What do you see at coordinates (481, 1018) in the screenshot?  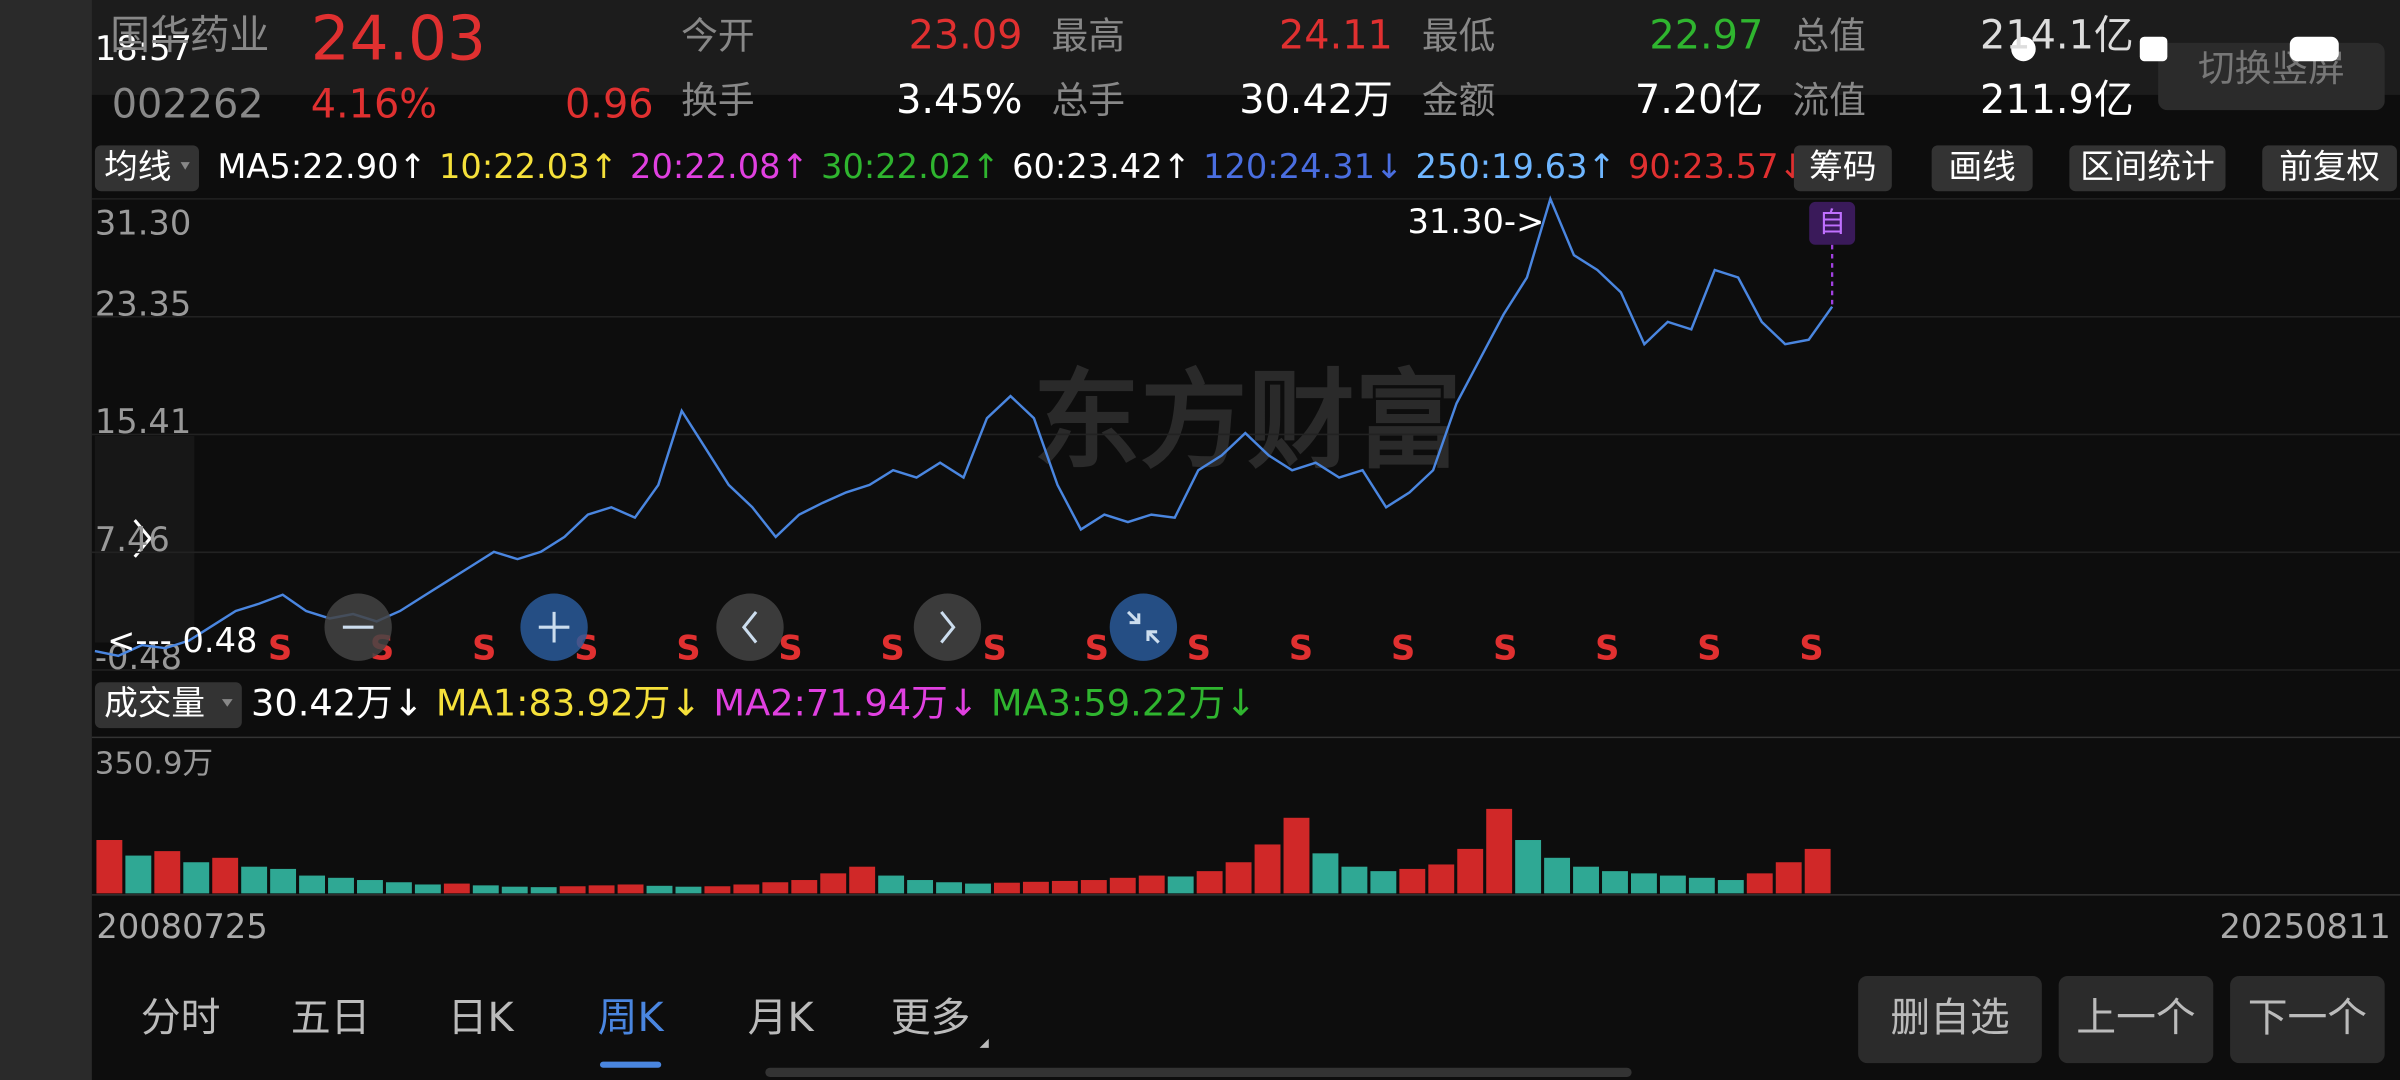 I see `tab: 日K` at bounding box center [481, 1018].